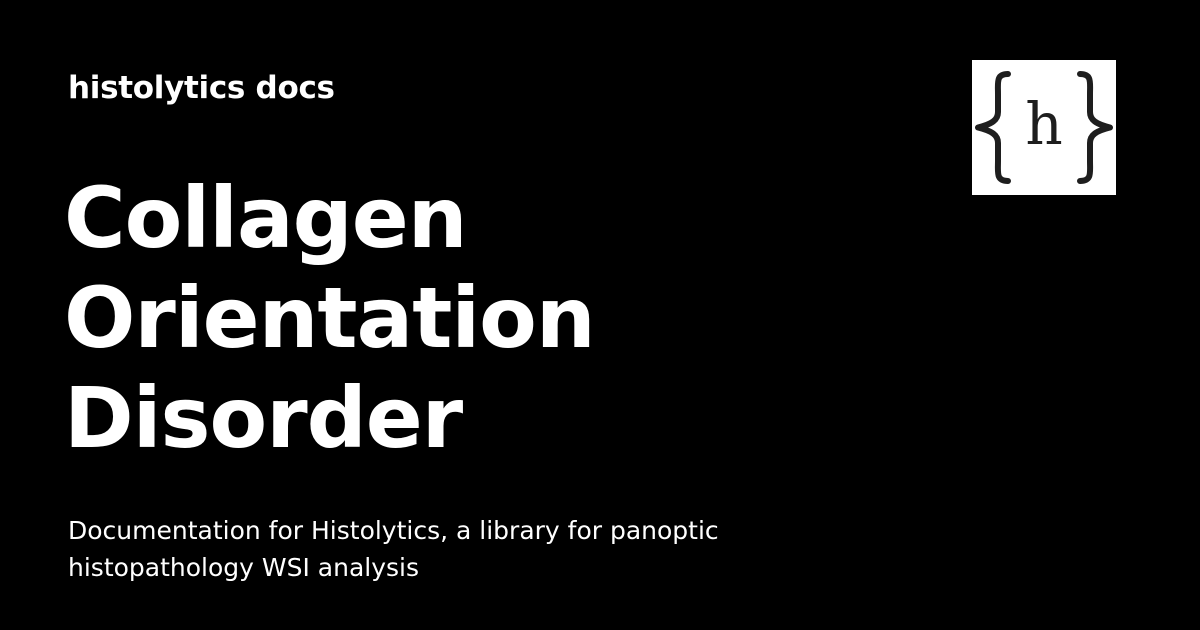  I want to click on logo-letter: h, so click(1043, 124).